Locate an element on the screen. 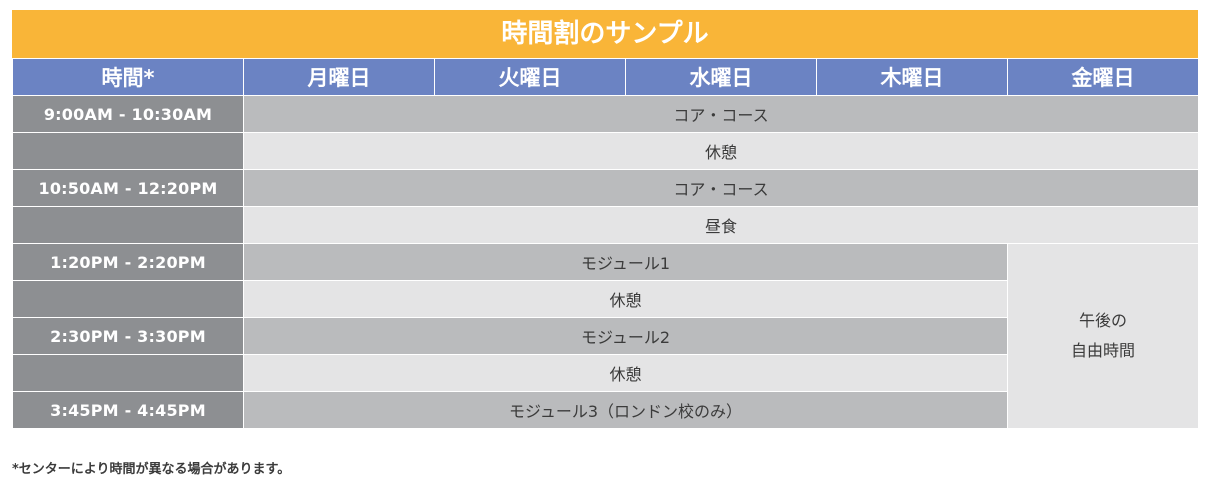 Image resolution: width=1214 pixels, height=501 pixels. table-row: 9:00AM - 10:30AM コア・コース is located at coordinates (605, 114).